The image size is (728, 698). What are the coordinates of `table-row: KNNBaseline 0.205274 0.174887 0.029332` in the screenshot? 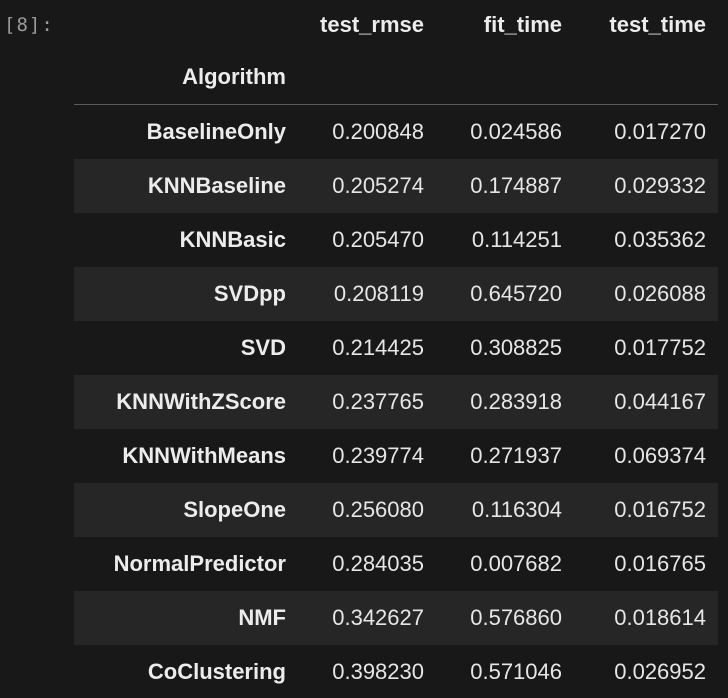 It's located at (396, 185).